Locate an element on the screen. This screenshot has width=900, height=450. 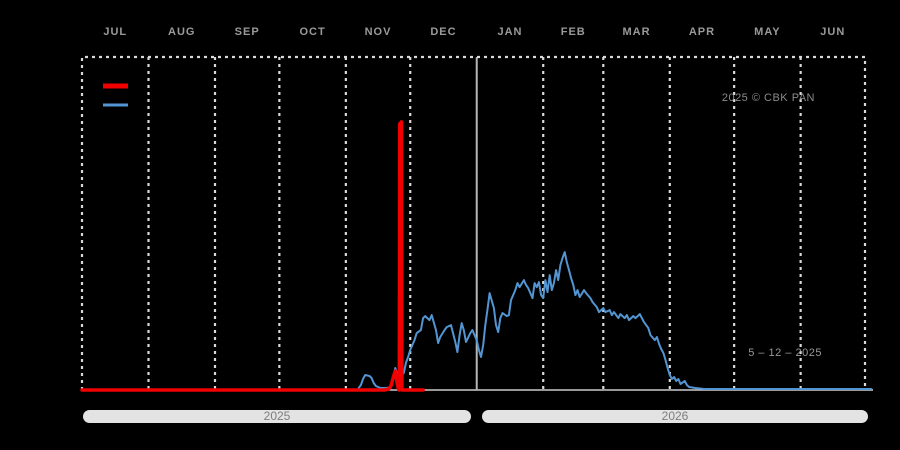
month-label-dec: DEC is located at coordinates (443, 32).